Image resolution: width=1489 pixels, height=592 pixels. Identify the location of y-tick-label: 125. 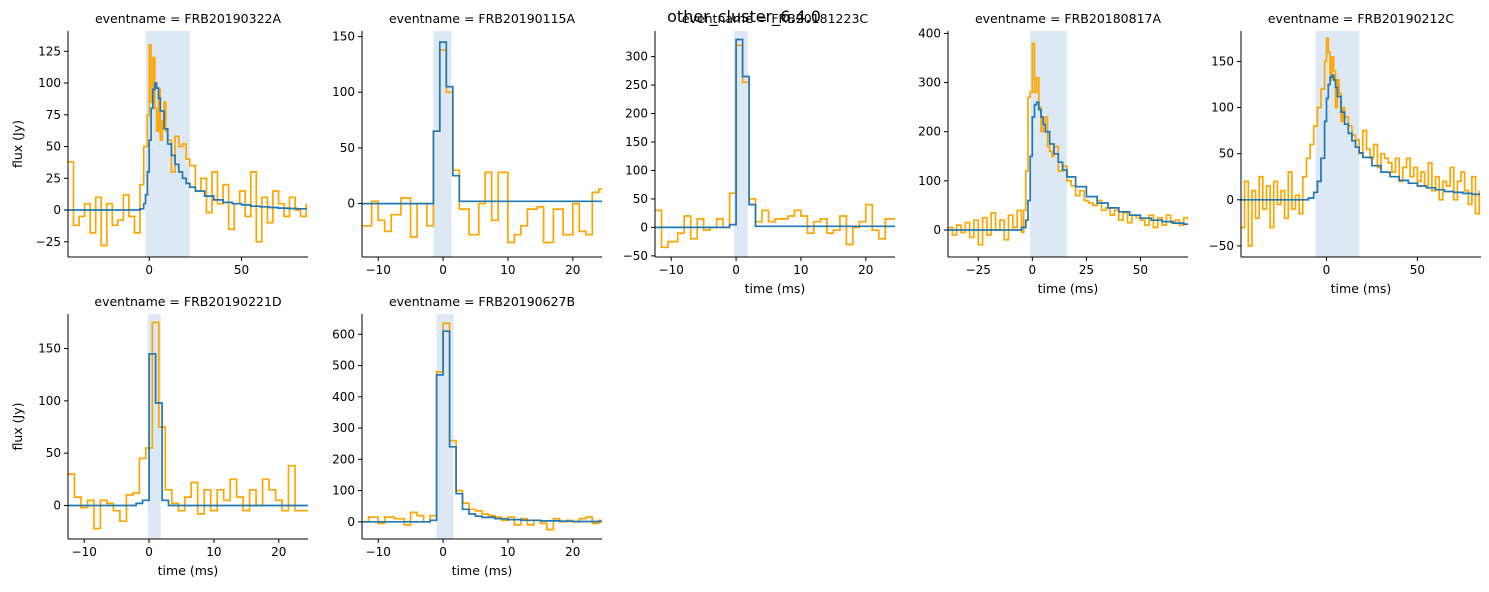
(49, 51).